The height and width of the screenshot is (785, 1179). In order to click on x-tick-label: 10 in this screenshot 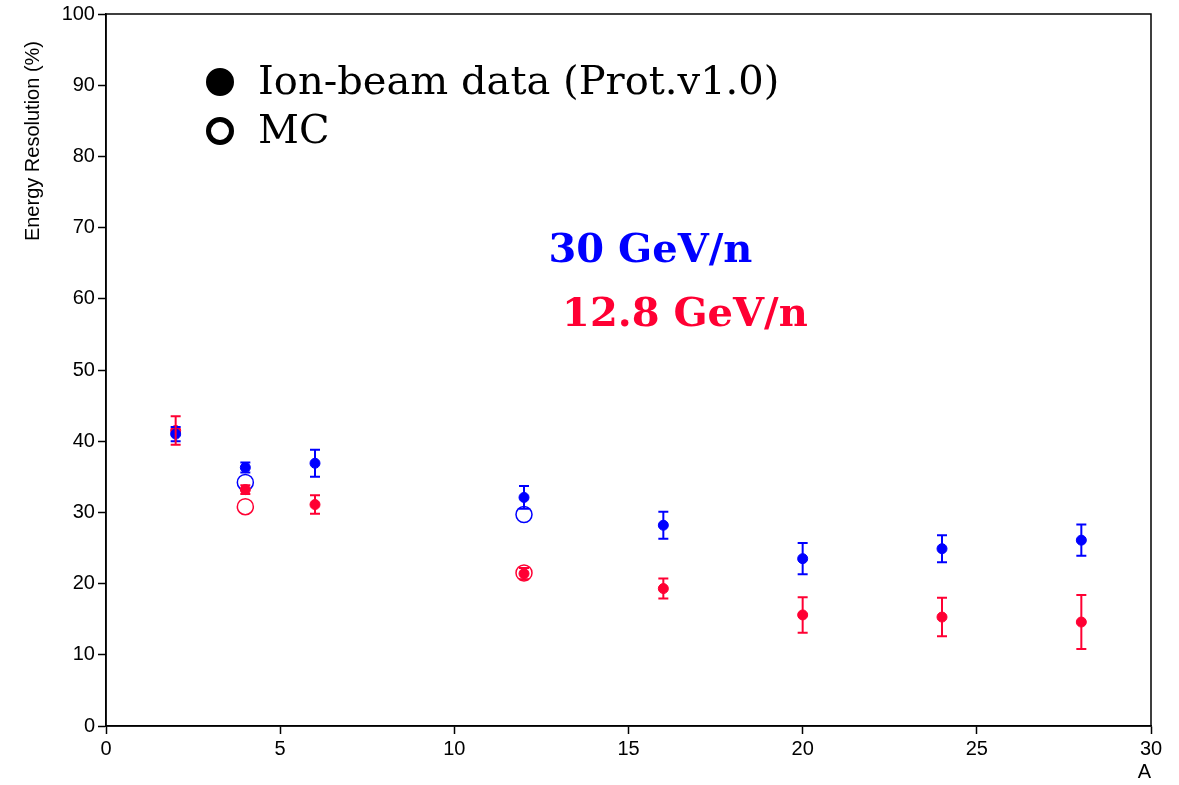, I will do `click(454, 748)`.